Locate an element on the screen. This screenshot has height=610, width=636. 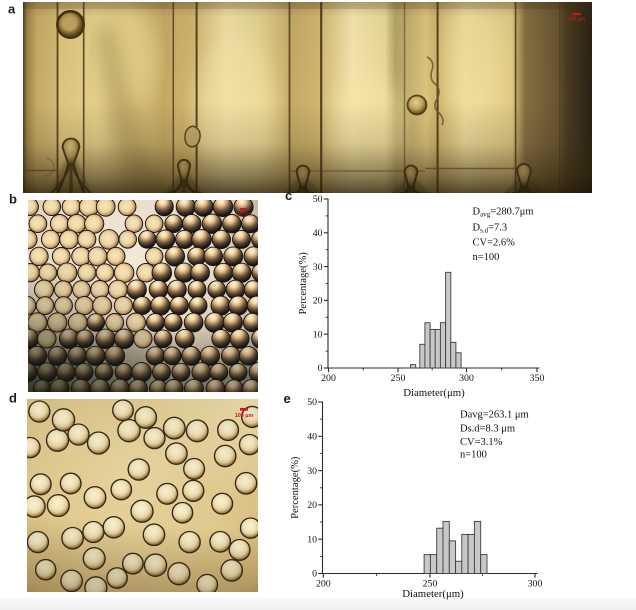
svg-text: Davg=263.1 μm is located at coordinates (494, 415).